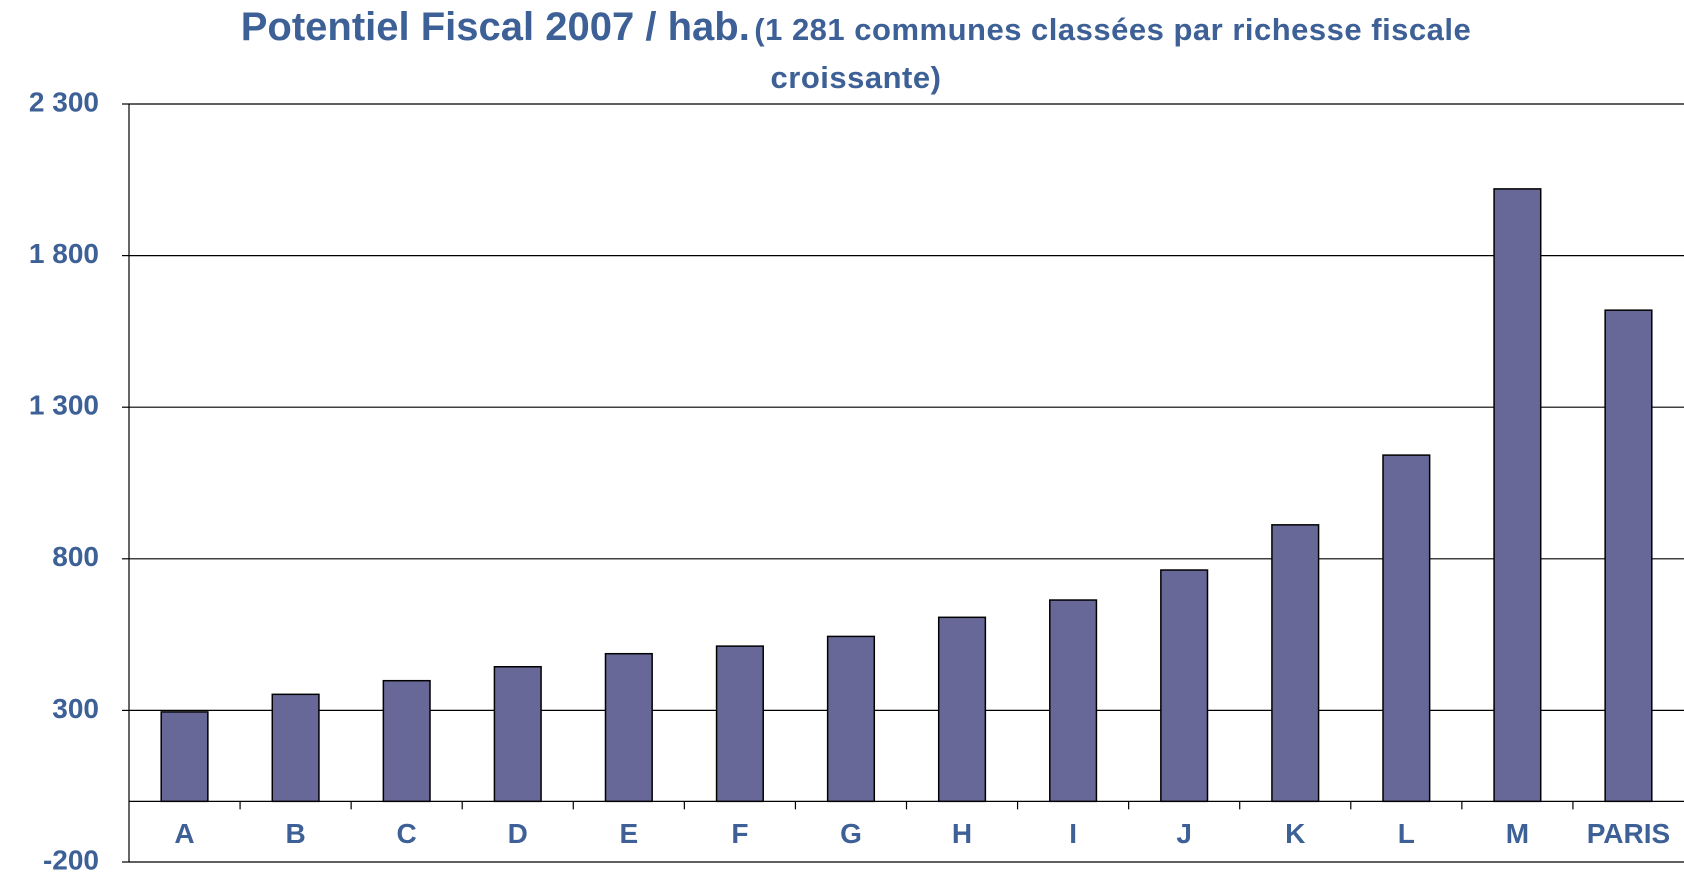 This screenshot has width=1684, height=873. I want to click on x-tick-label: K, so click(1295, 833).